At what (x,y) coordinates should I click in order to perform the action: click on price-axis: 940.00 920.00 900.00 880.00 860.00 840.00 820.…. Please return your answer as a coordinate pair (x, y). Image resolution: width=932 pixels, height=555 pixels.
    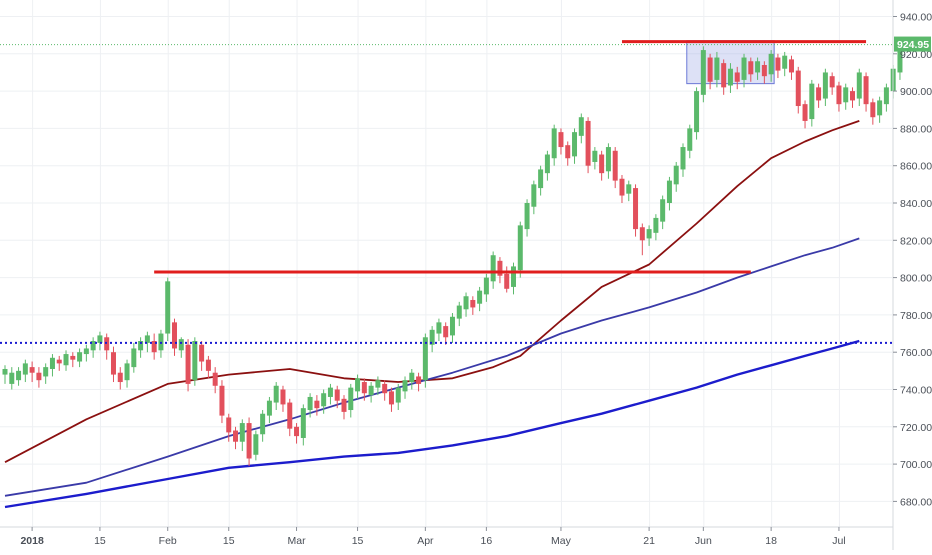
    Looking at the image, I should click on (912, 275).